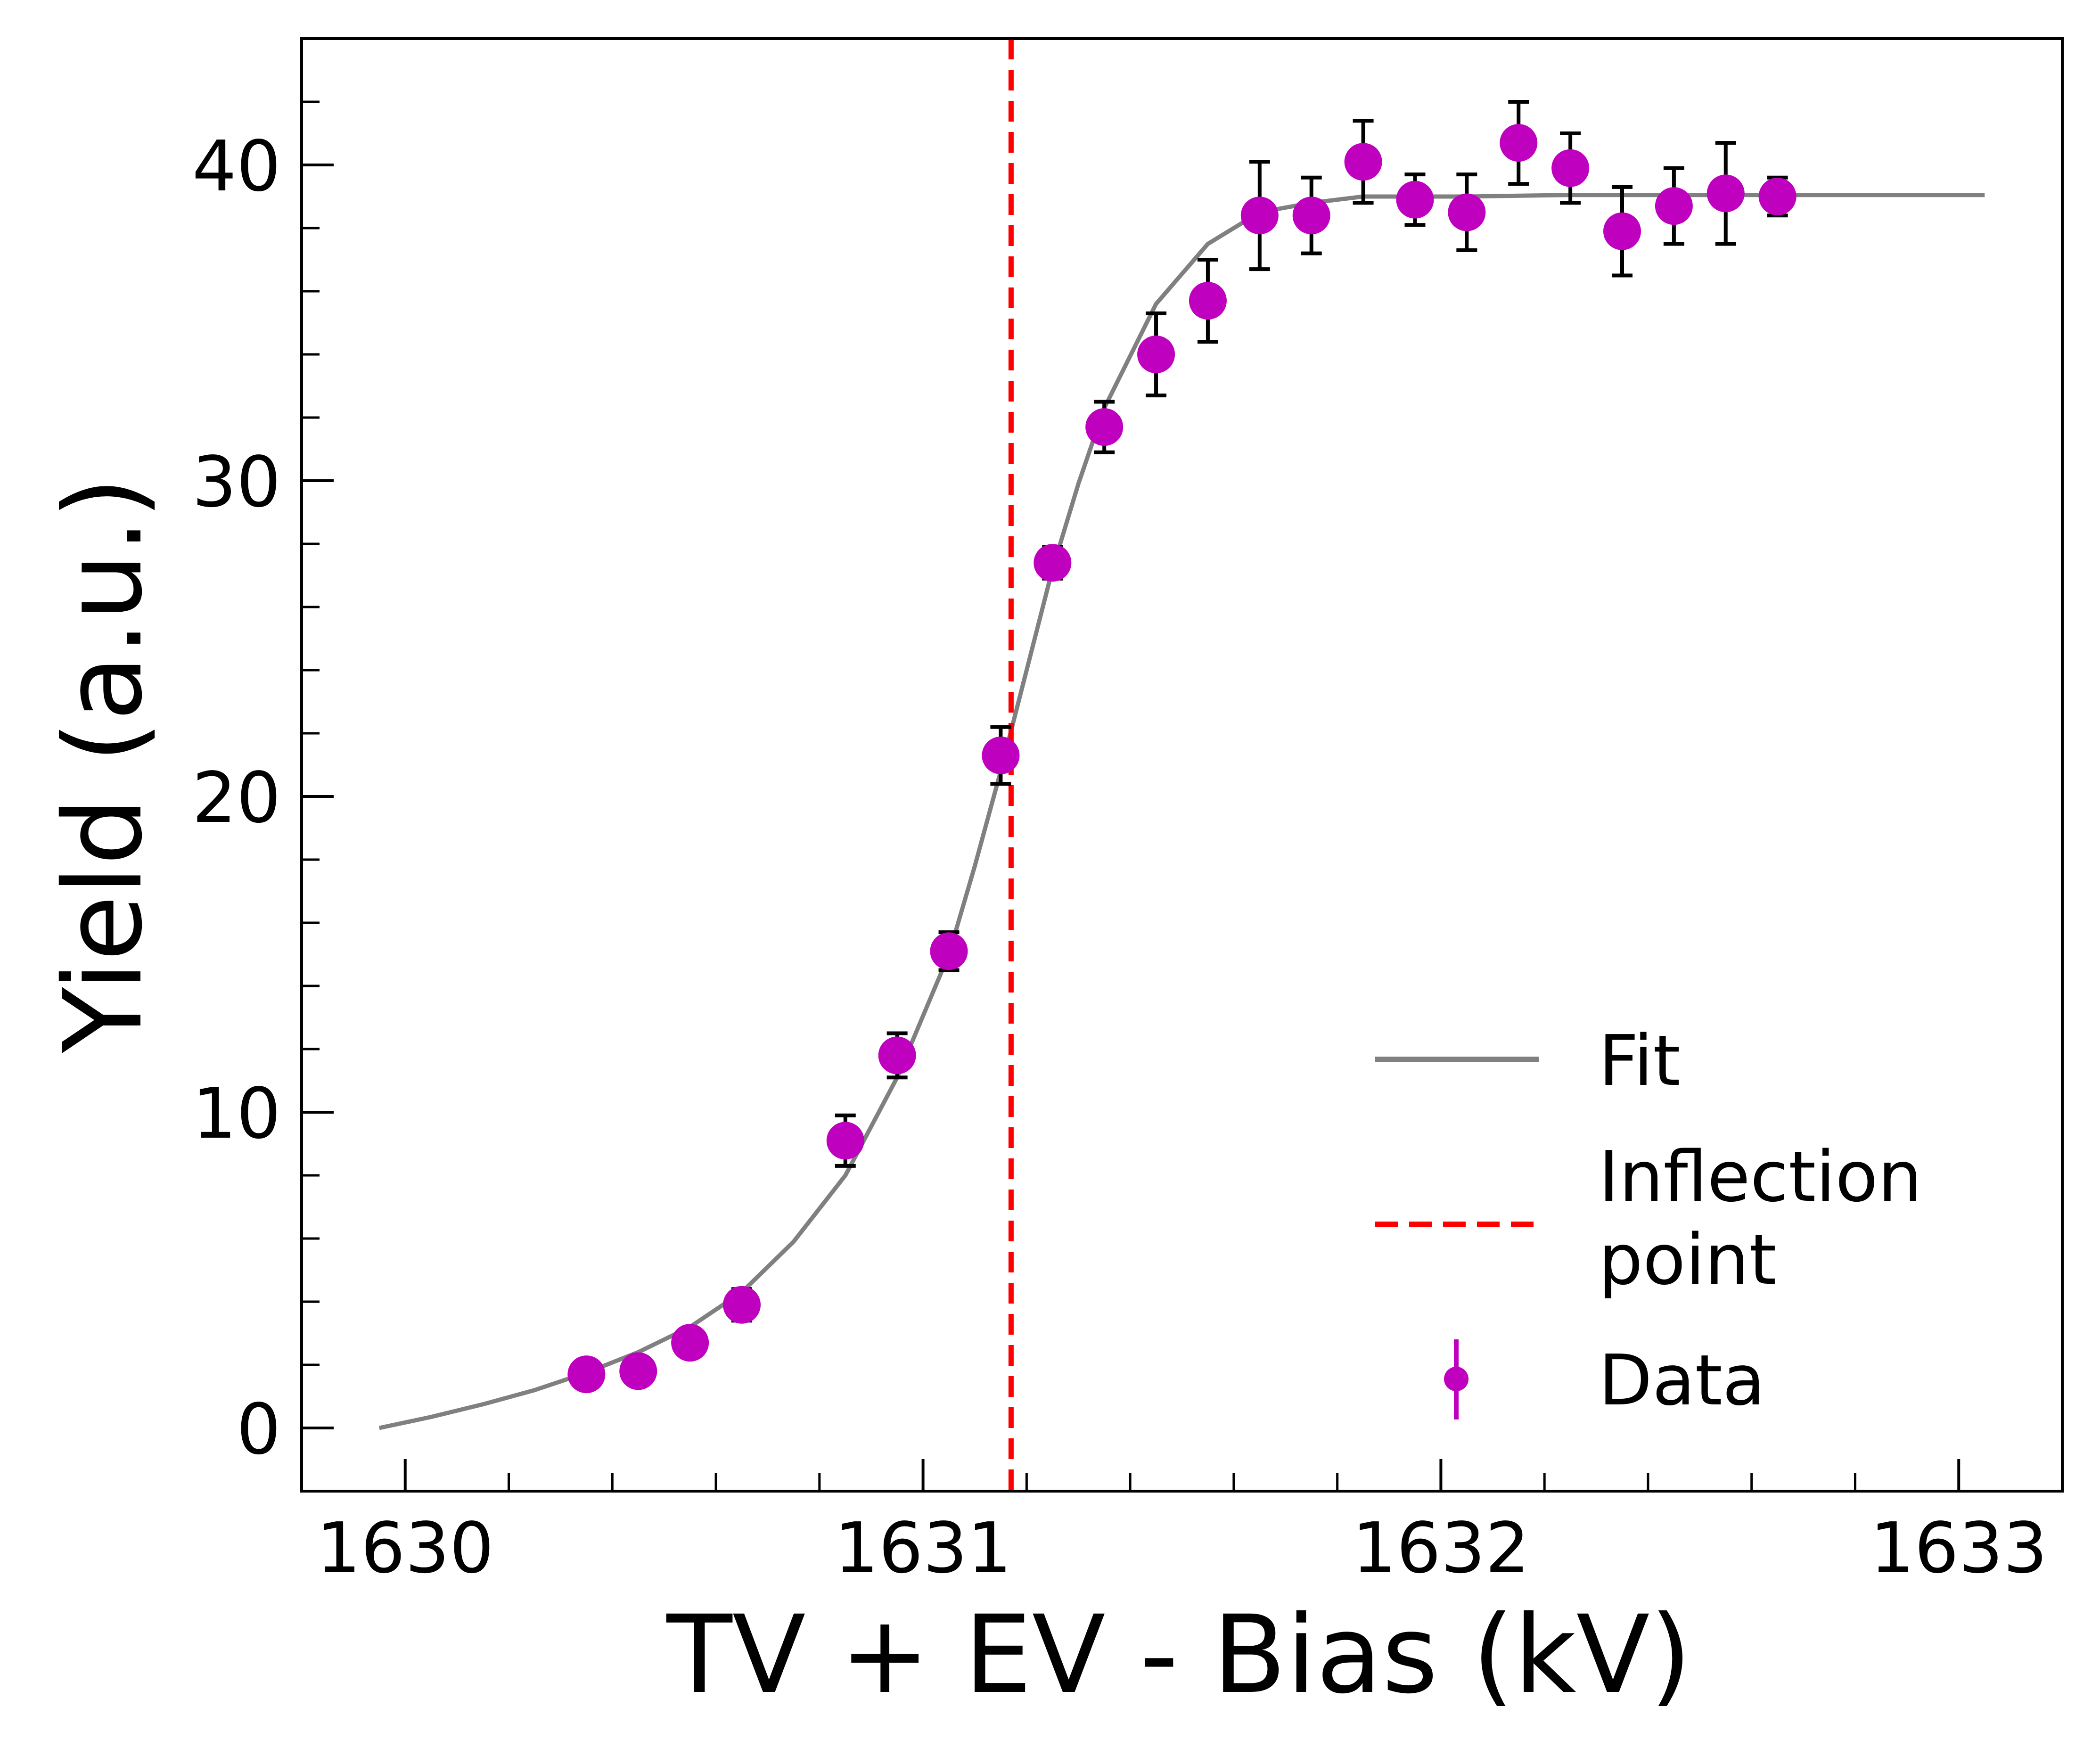 Image resolution: width=2092 pixels, height=1764 pixels. What do you see at coordinates (236, 166) in the screenshot?
I see `y-tick-label: 40` at bounding box center [236, 166].